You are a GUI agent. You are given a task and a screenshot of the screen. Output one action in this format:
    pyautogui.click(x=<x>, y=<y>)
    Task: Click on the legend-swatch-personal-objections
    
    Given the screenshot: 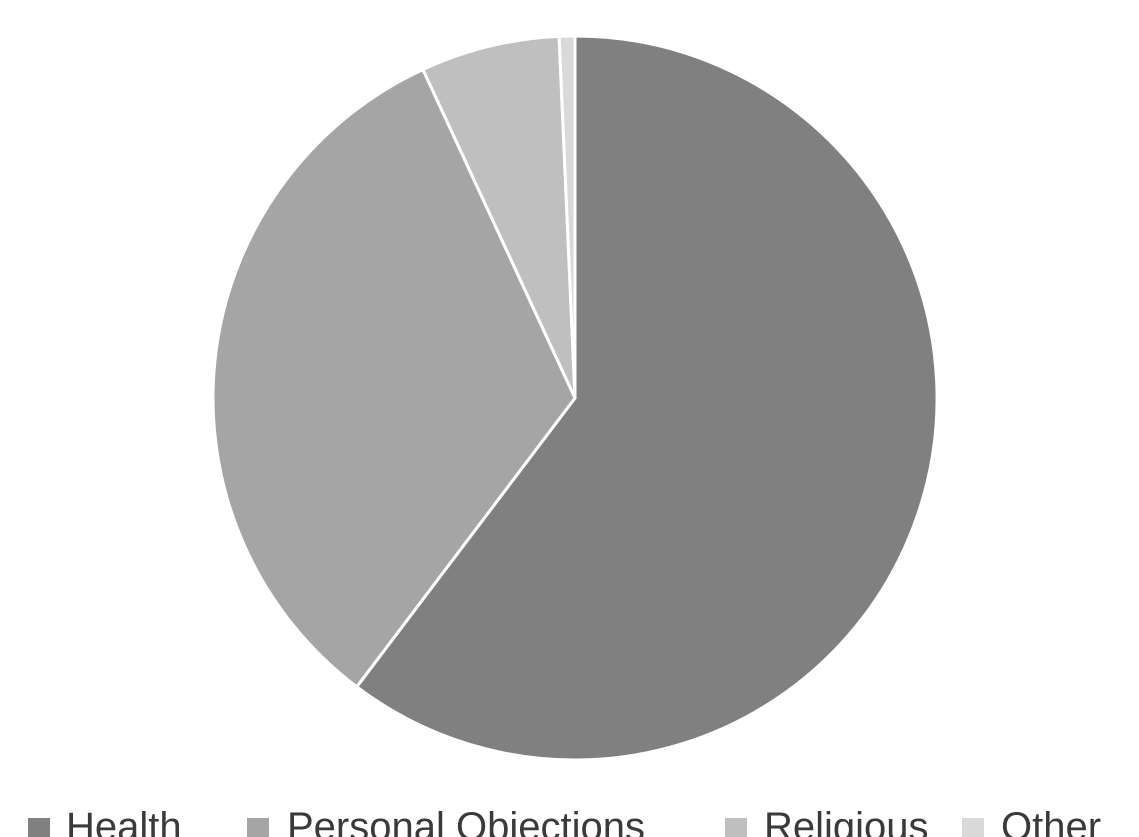 What is the action you would take?
    pyautogui.click(x=258, y=827)
    